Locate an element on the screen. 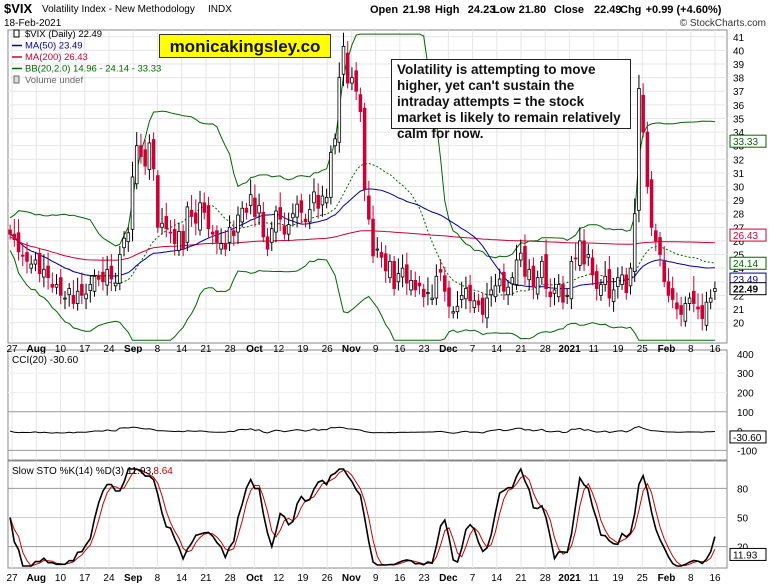 Image resolution: width=773 pixels, height=586 pixels. header-value: 22.49 is located at coordinates (608, 10).